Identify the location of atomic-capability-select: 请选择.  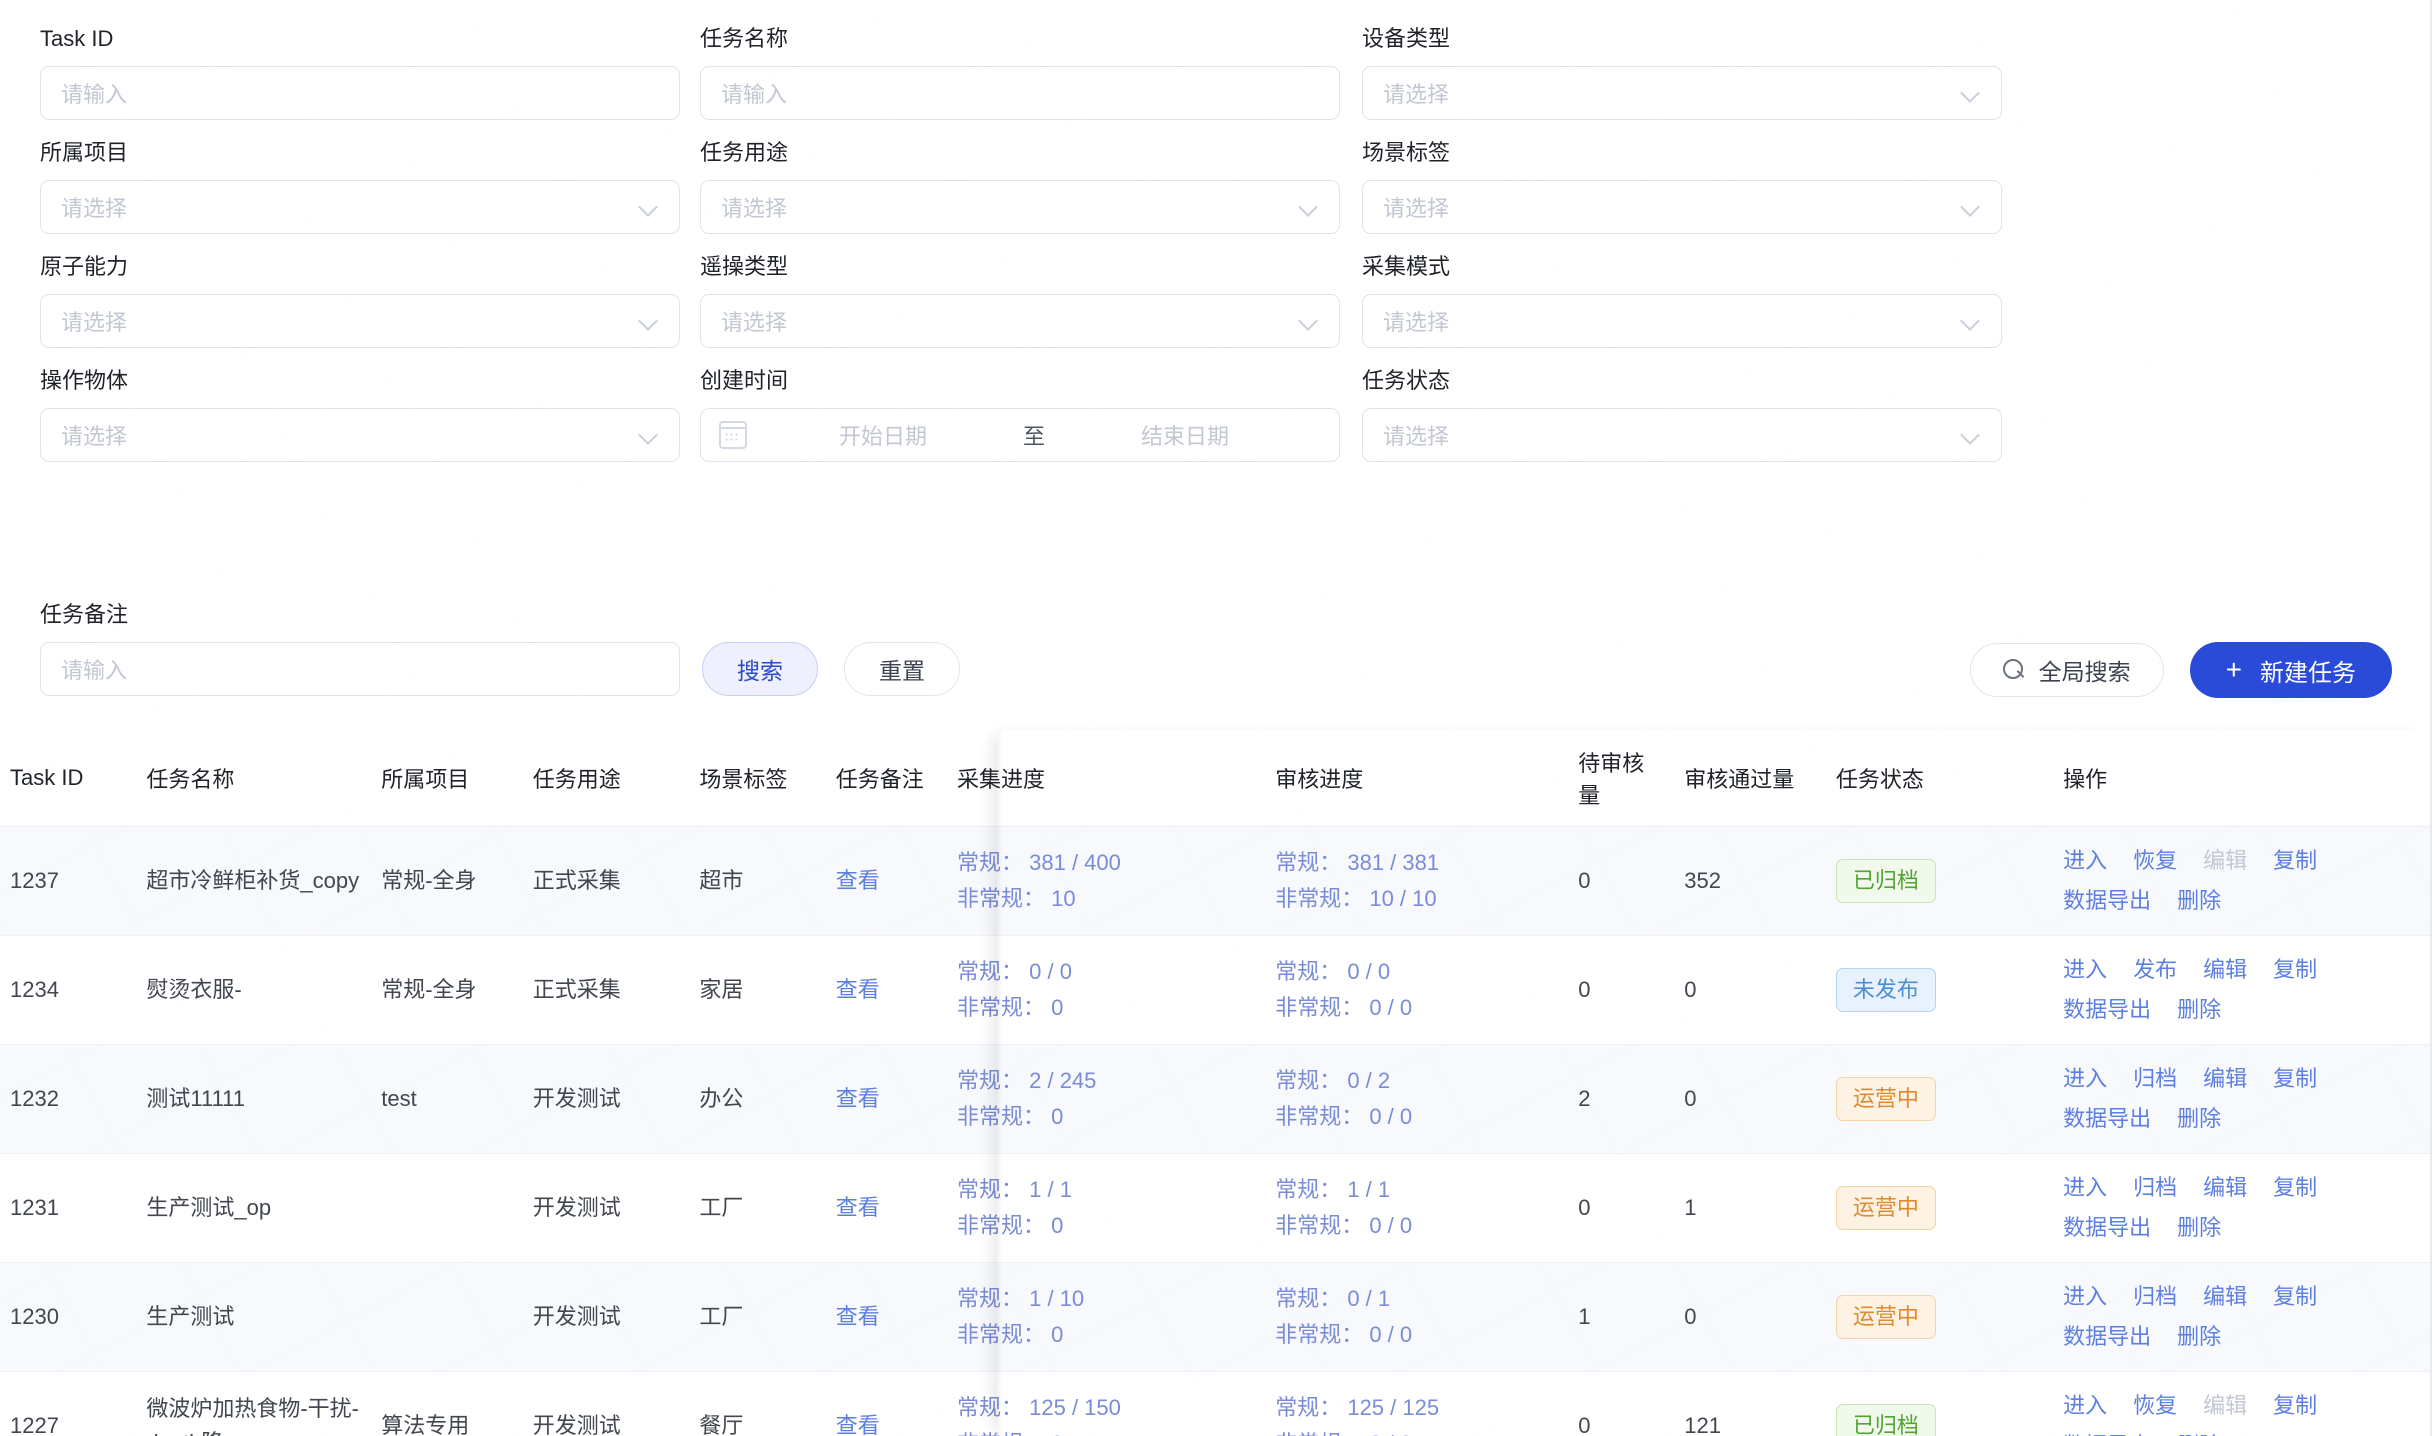
(360, 321).